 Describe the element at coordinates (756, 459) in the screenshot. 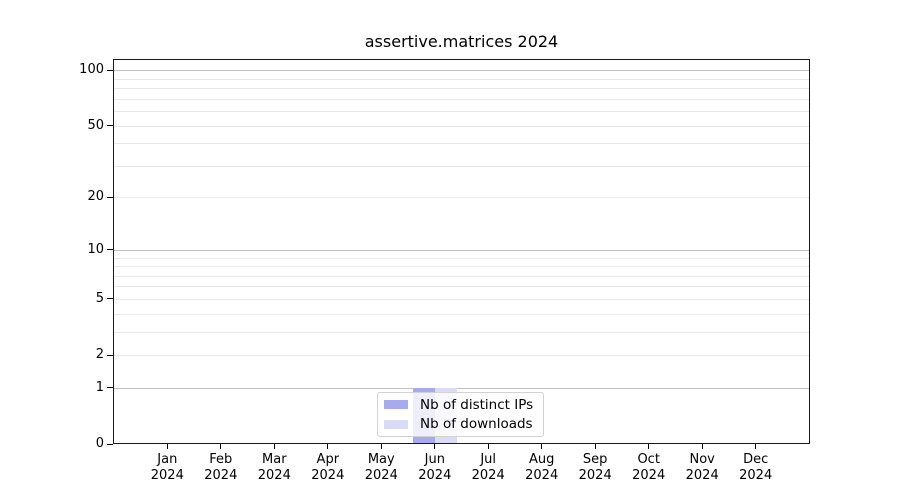

I see `x-tick-label-line: Dec` at that location.